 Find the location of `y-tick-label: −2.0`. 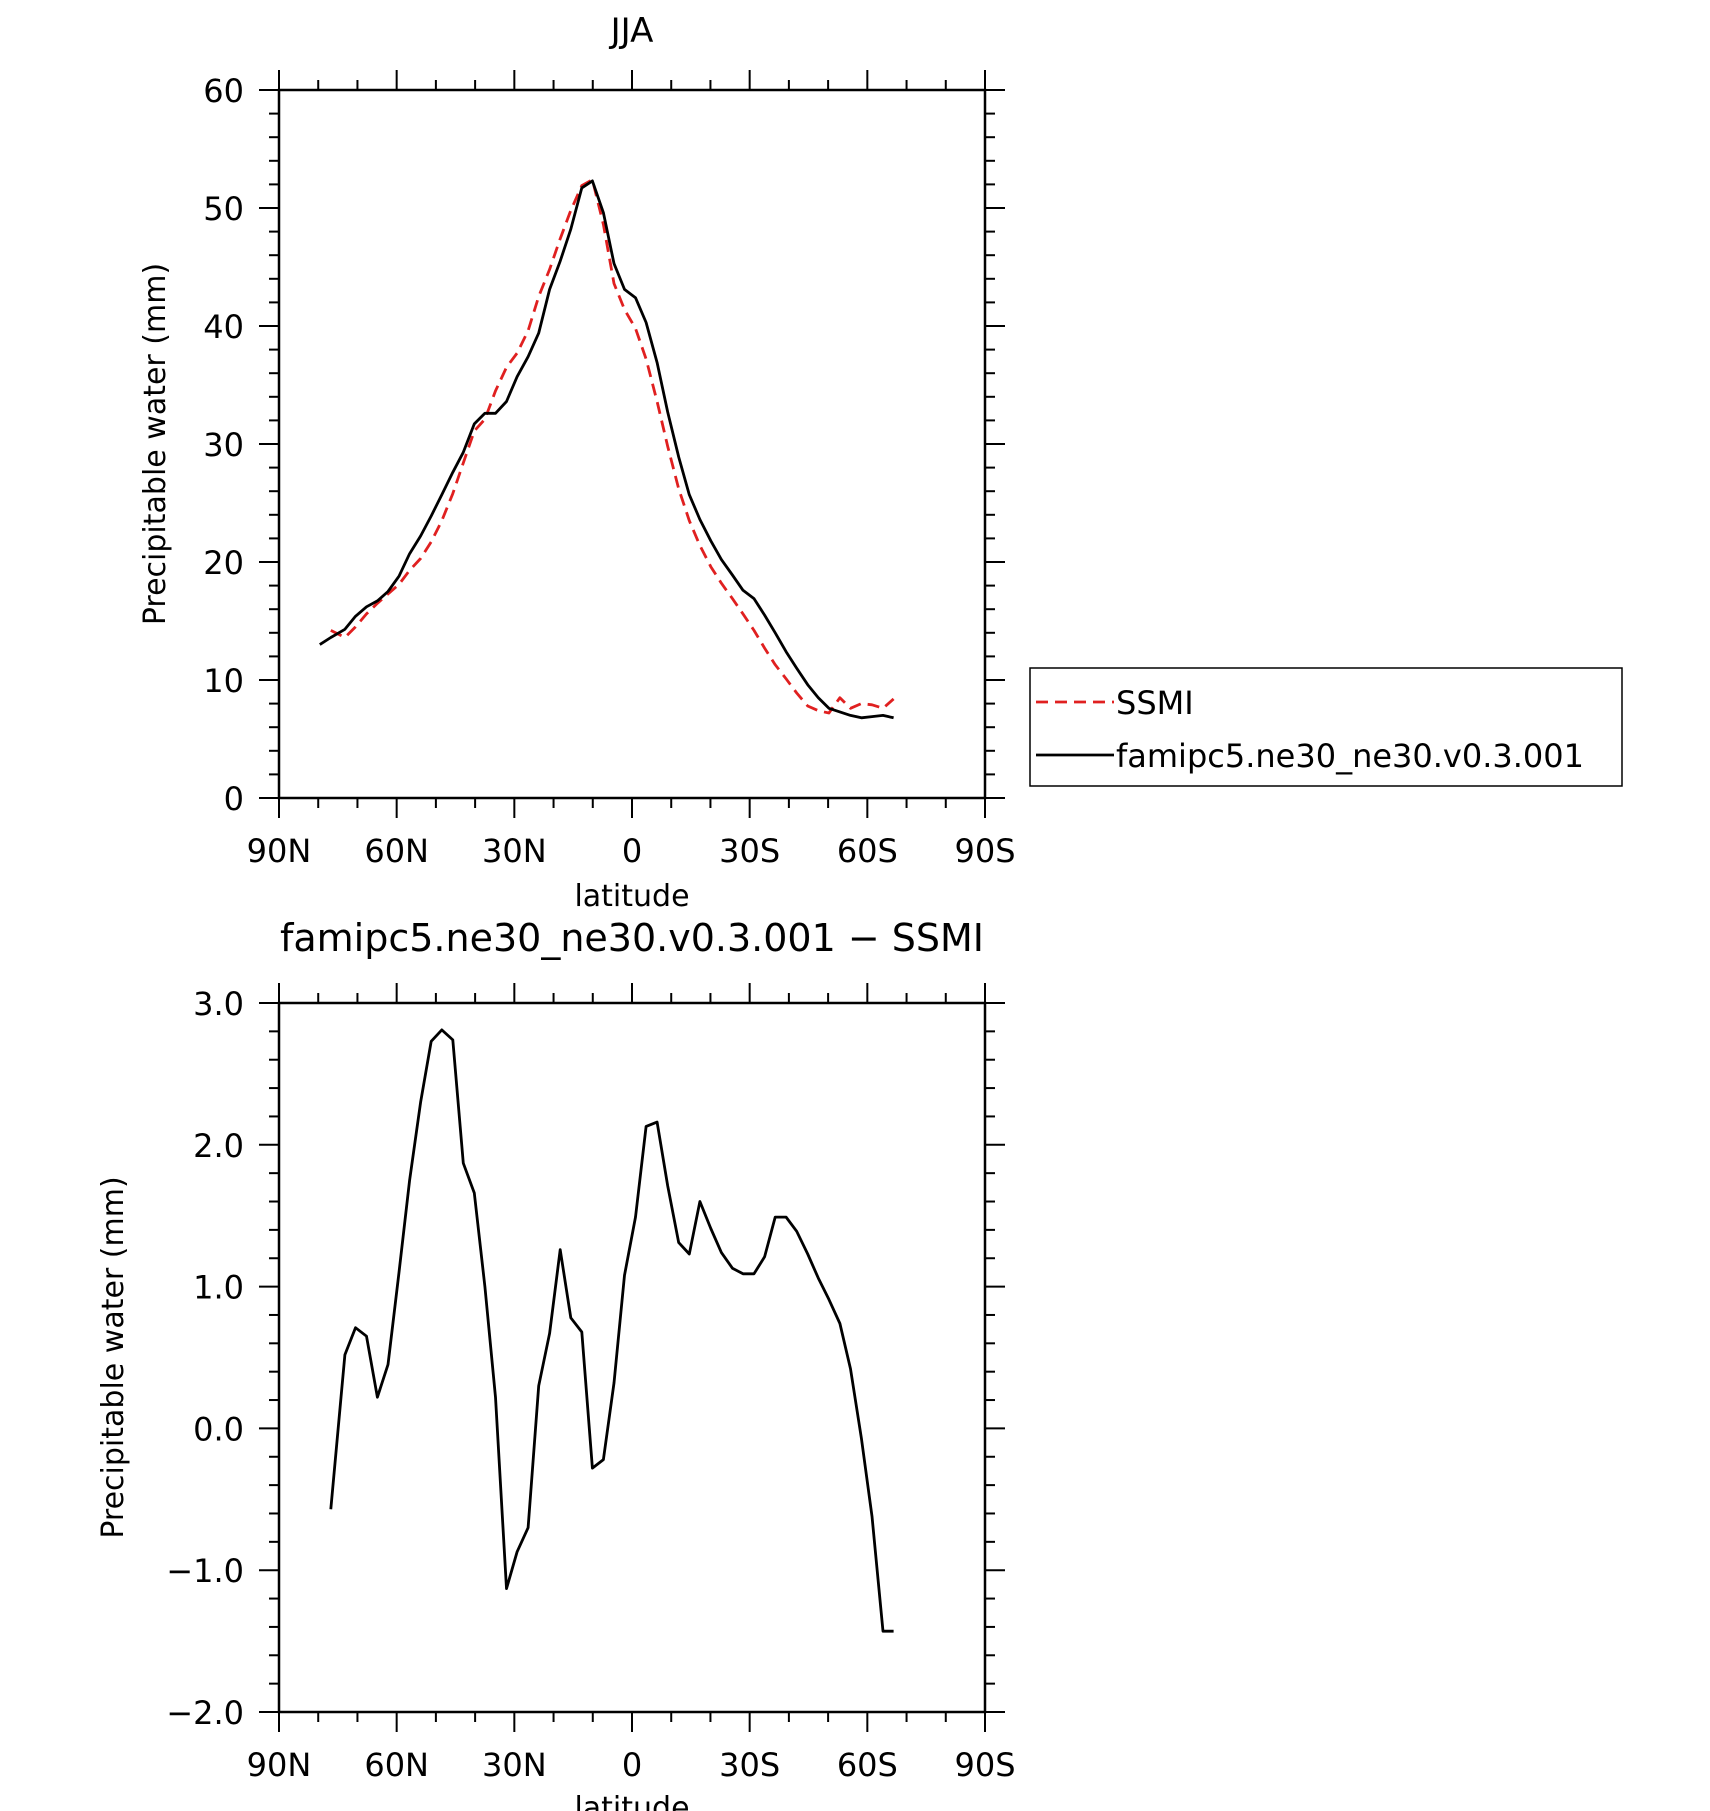

y-tick-label: −2.0 is located at coordinates (205, 1713).